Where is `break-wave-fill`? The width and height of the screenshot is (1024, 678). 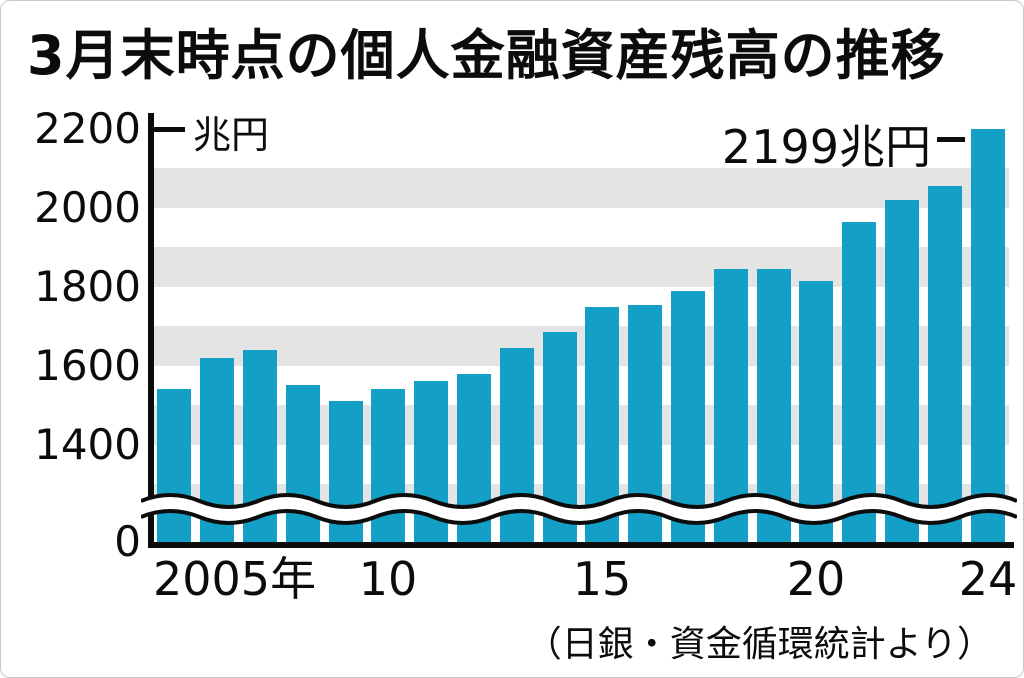 break-wave-fill is located at coordinates (579, 509).